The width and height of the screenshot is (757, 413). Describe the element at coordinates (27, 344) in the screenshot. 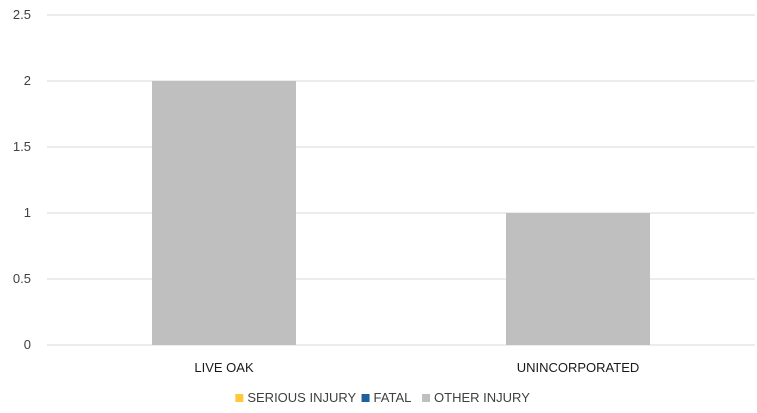

I see `y-tick-label: 0` at that location.